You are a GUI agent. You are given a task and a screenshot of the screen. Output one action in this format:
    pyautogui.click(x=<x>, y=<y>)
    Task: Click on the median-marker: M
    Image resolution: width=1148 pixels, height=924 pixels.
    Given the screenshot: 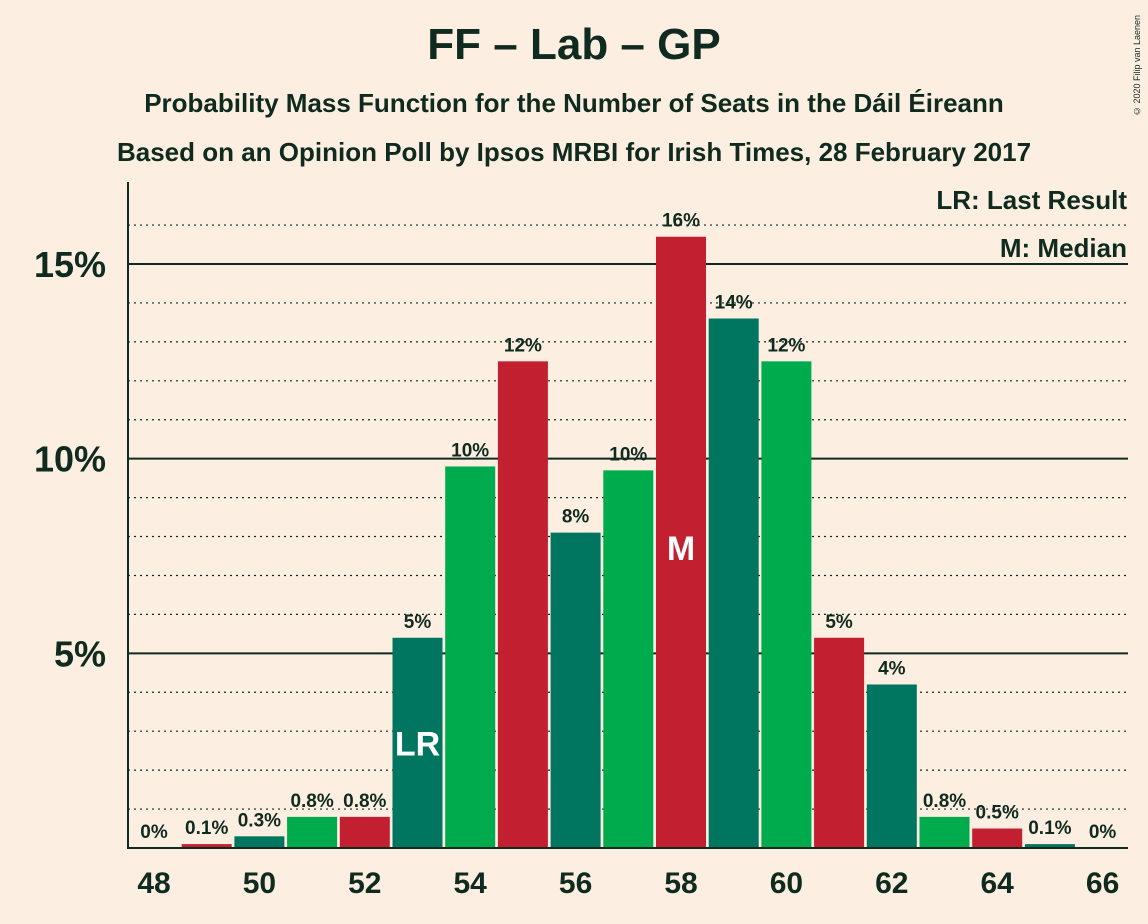 What is the action you would take?
    pyautogui.click(x=681, y=549)
    